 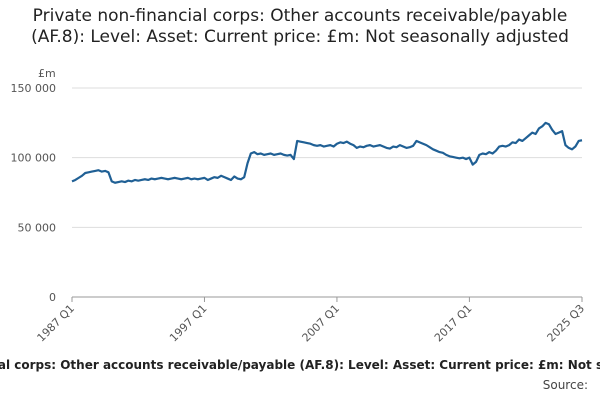 I want to click on y-tick-label: 150 000, so click(x=34, y=88).